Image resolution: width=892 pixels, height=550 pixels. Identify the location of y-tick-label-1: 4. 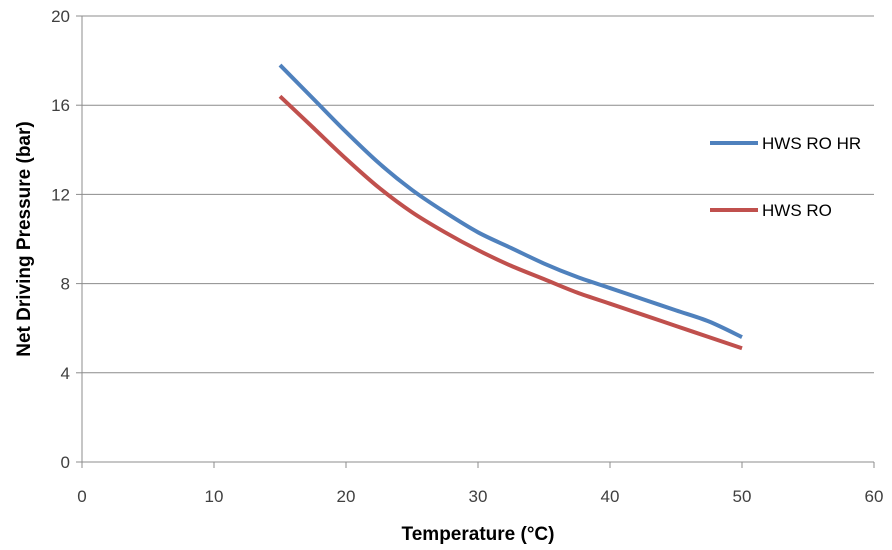
(65, 373).